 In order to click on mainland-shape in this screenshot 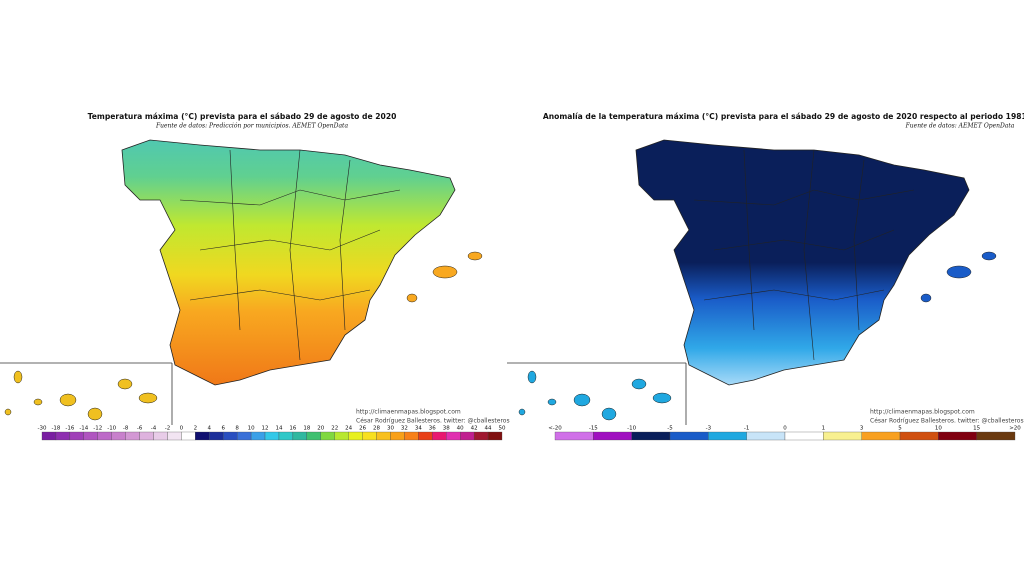, I will do `click(288, 262)`.